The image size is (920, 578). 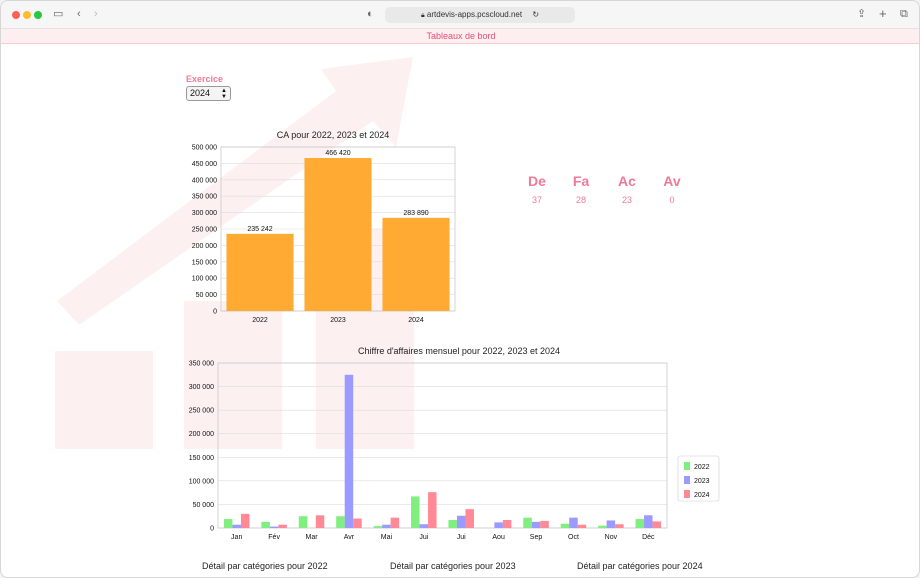 What do you see at coordinates (580, 200) in the screenshot?
I see `kpi-value: 28` at bounding box center [580, 200].